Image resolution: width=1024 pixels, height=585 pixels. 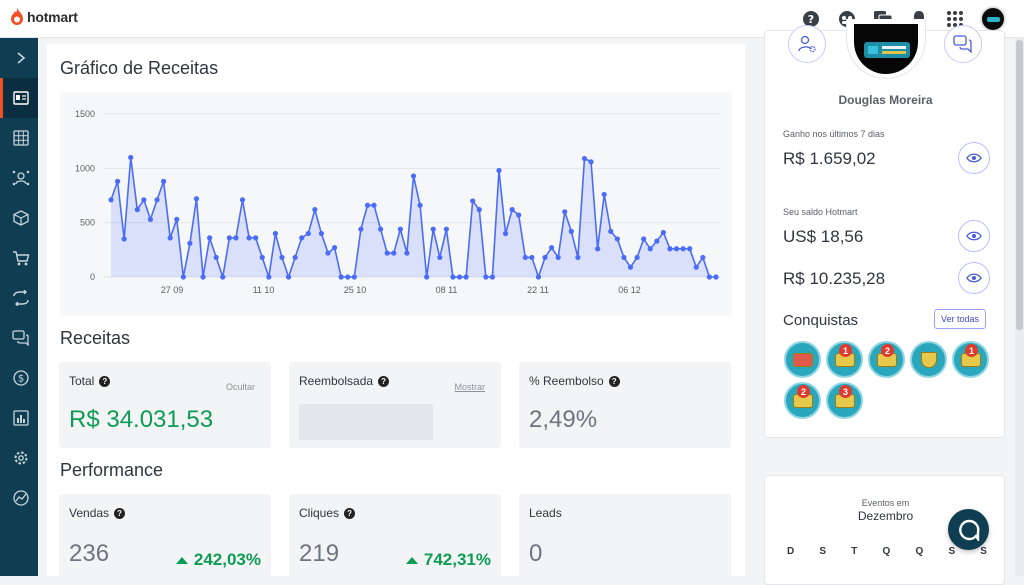 I want to click on profile-settings-button, so click(x=807, y=44).